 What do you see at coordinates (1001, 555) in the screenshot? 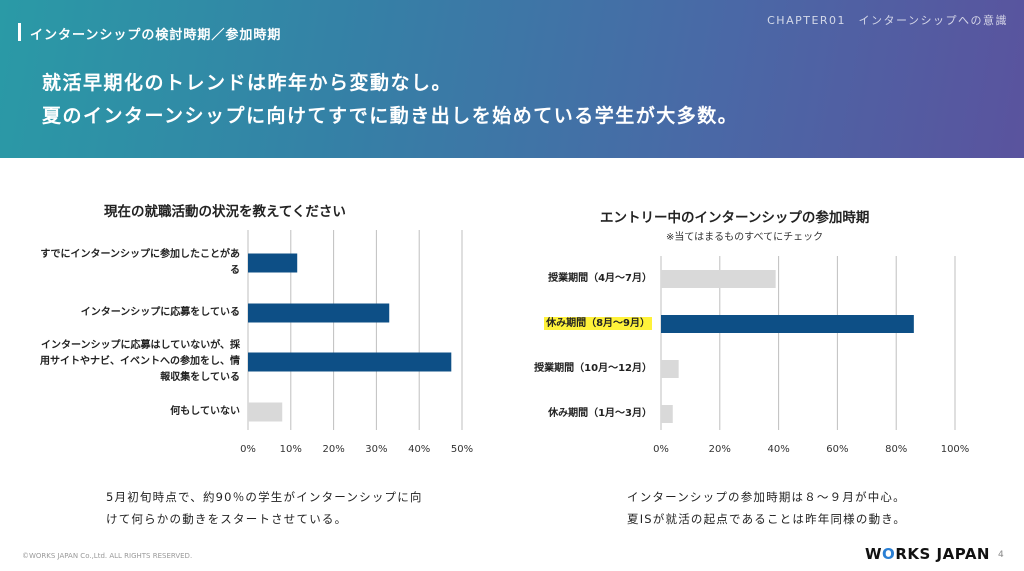
I see `page-number: 4` at bounding box center [1001, 555].